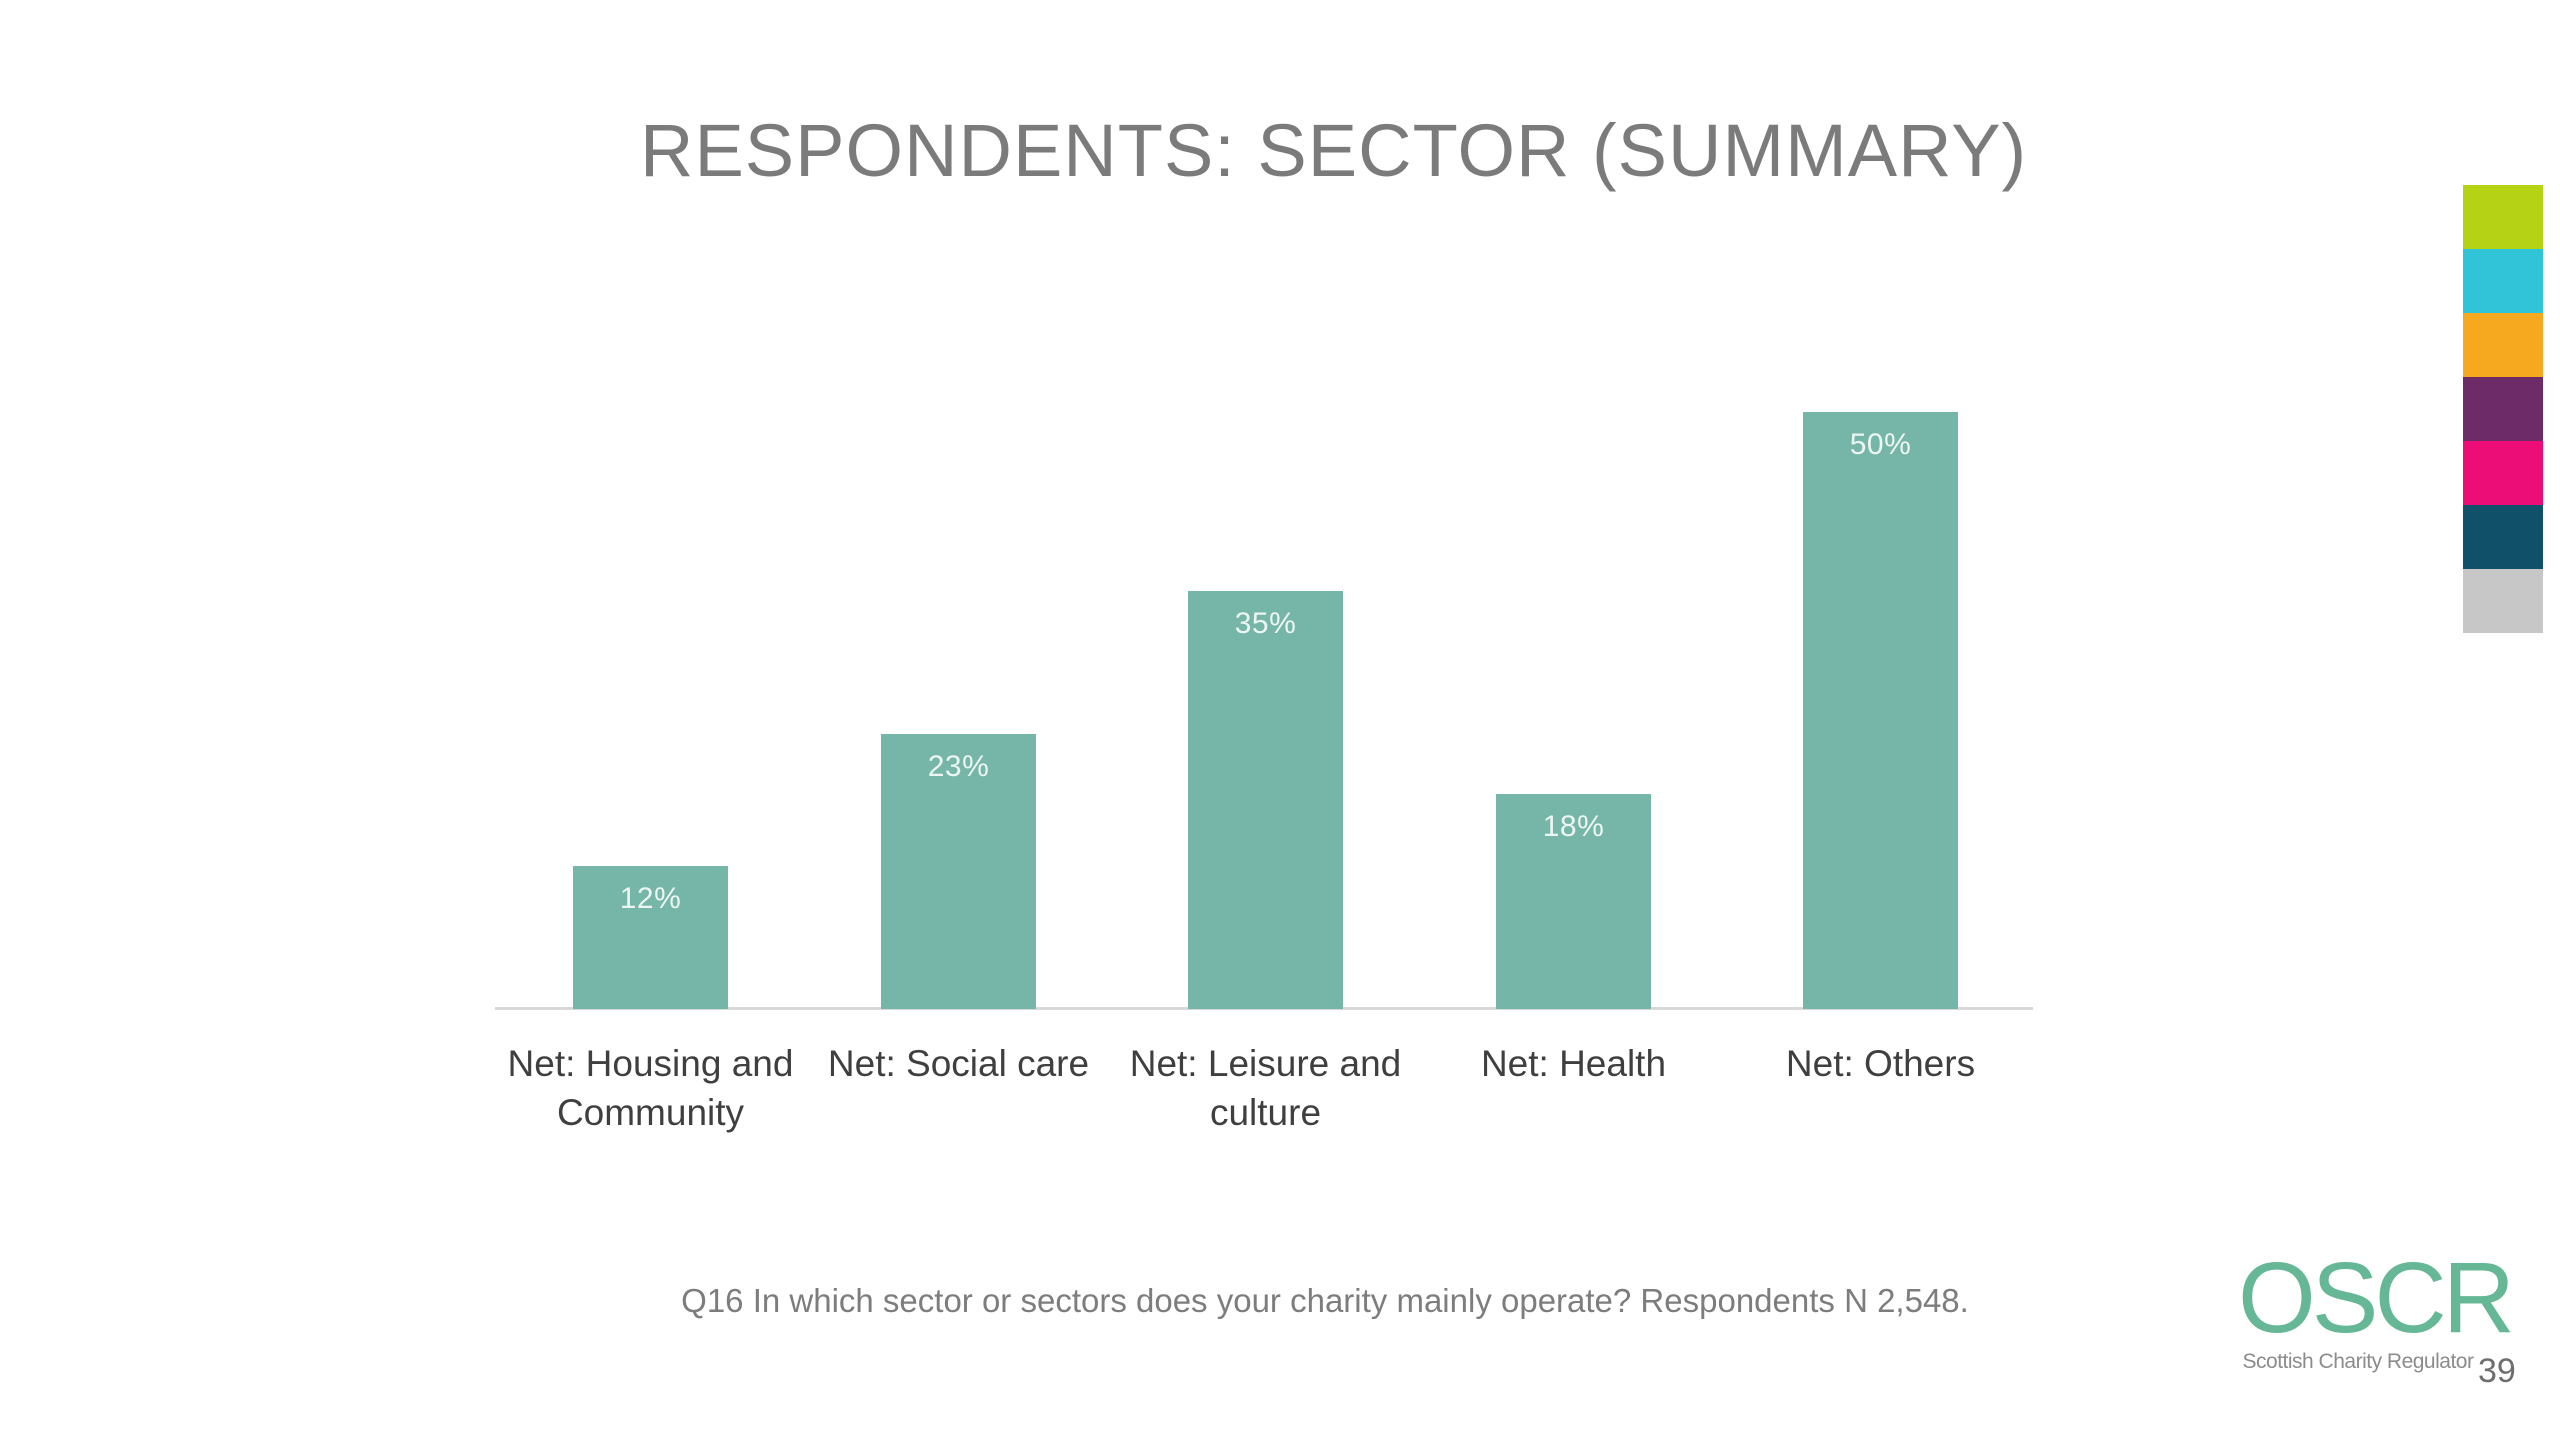 This screenshot has height=1440, width=2560. What do you see at coordinates (1880, 1063) in the screenshot?
I see `bar-category-label: Net: Others` at bounding box center [1880, 1063].